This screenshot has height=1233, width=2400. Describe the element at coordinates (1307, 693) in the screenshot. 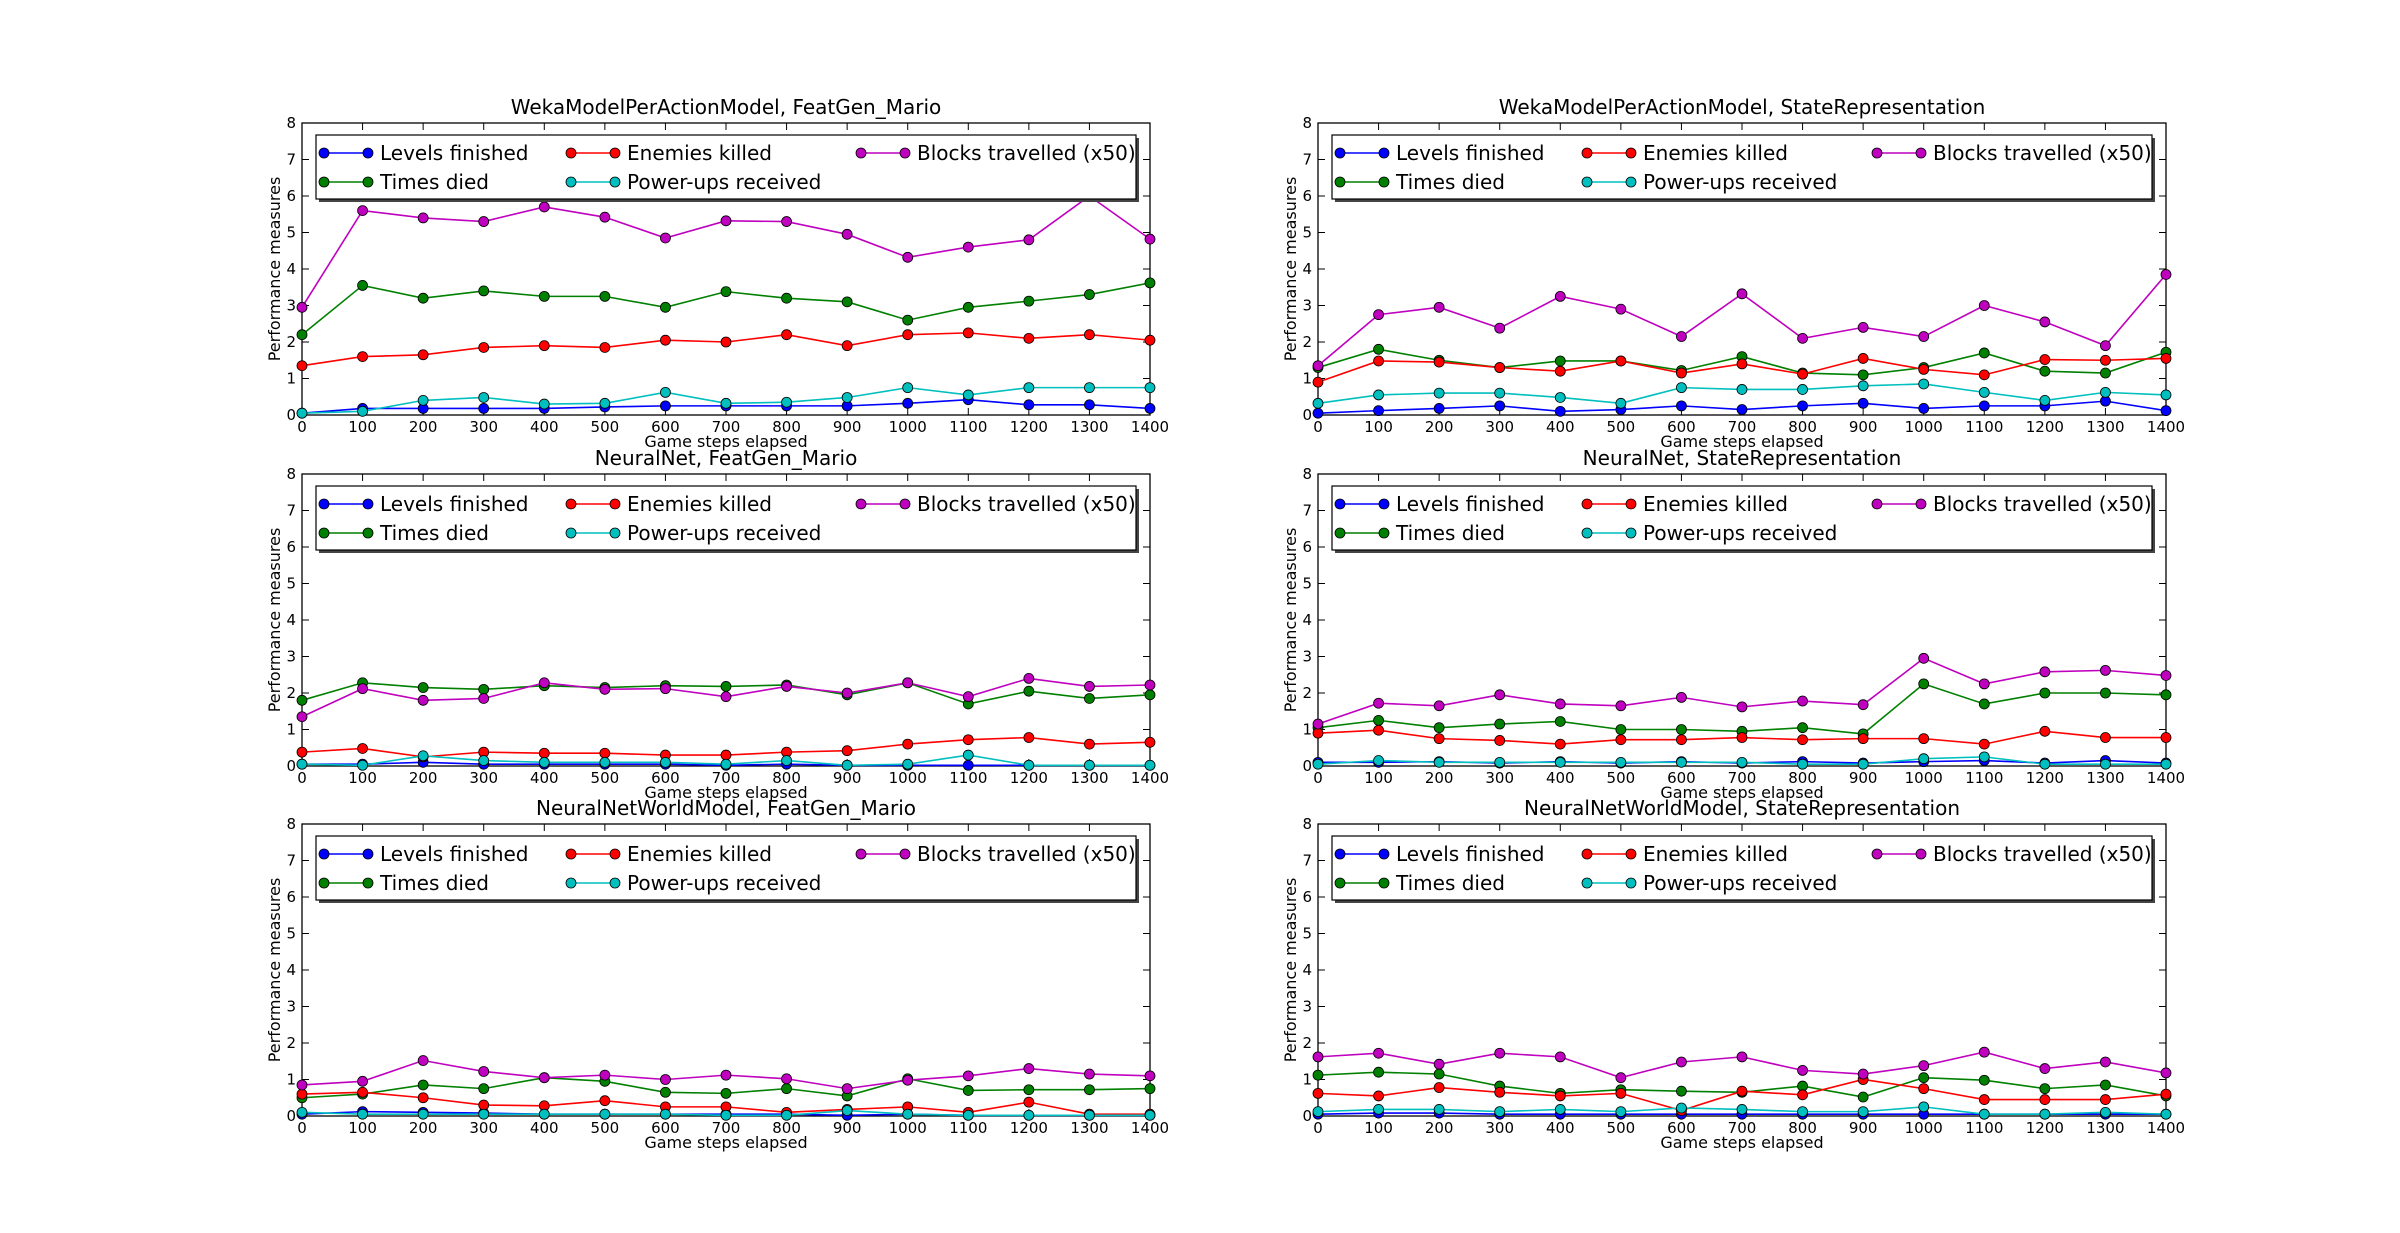

I see `y-tick-label: 2` at that location.